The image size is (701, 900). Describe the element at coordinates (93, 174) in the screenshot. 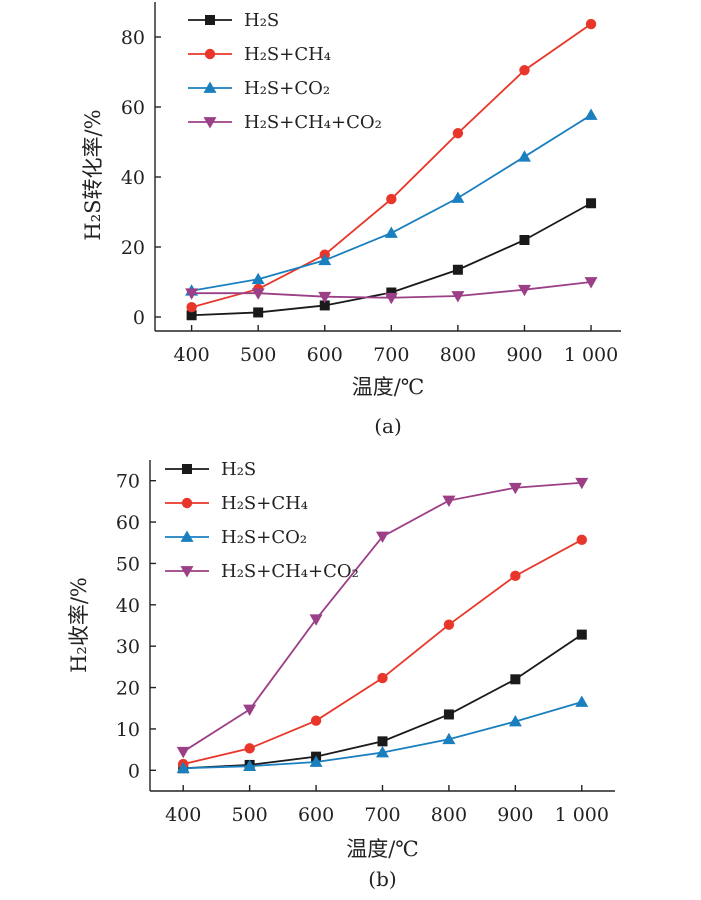

I see `y-axis-label: H₂S转化率/%` at that location.